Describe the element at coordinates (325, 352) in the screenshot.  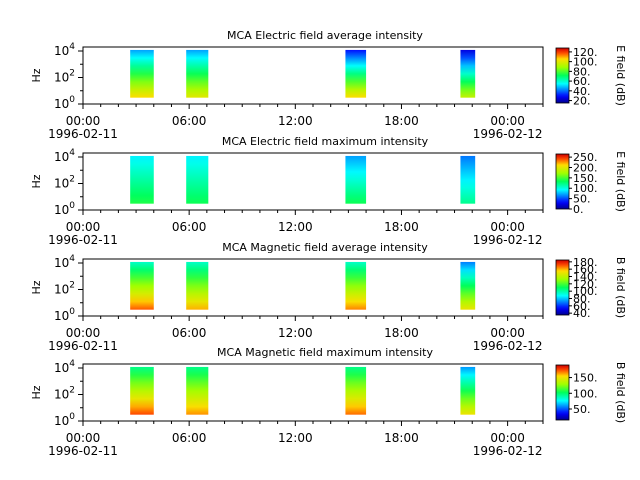
I see `panel-title: MCA Magnetic field maximum intensity` at that location.